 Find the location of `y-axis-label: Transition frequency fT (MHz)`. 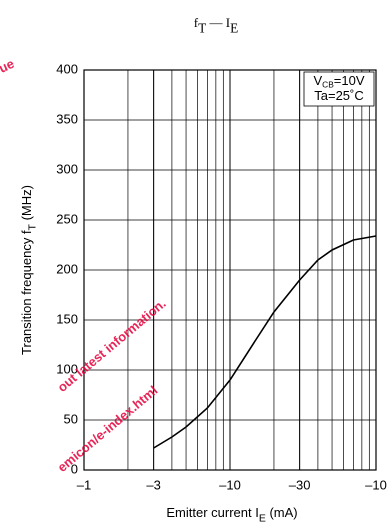

y-axis-label: Transition frequency fT (MHz) is located at coordinates (28, 270).